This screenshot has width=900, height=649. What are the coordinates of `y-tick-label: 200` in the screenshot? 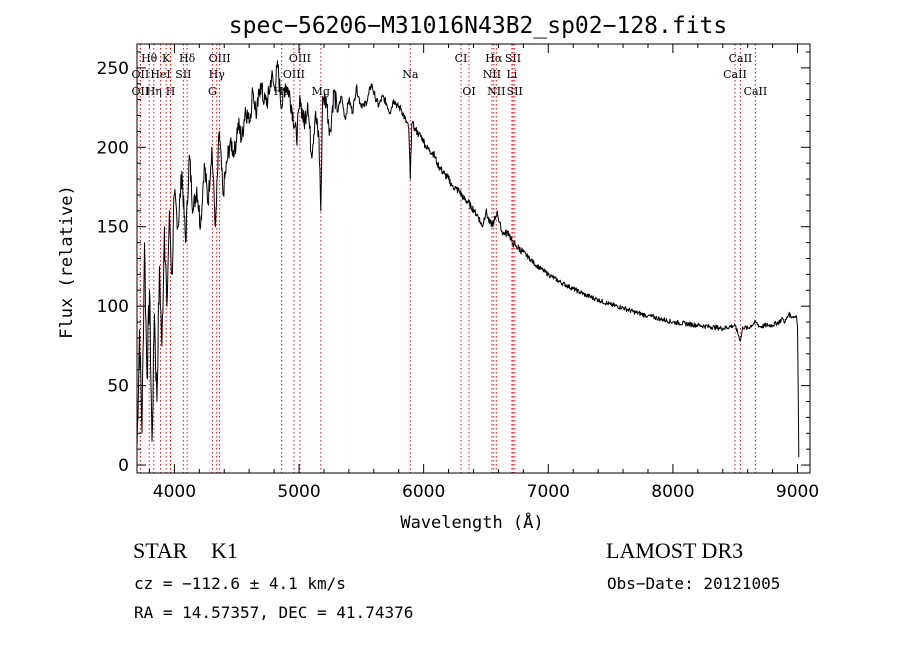 It's located at (113, 148).